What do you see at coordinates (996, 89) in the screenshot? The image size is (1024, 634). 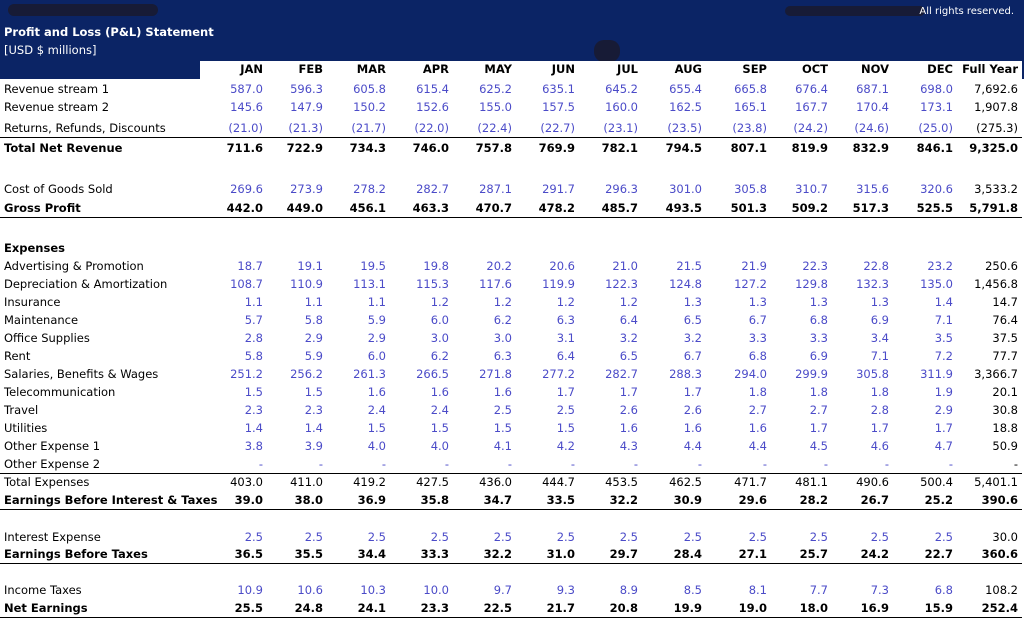 I see `col-full-year-value: 7,692.6` at bounding box center [996, 89].